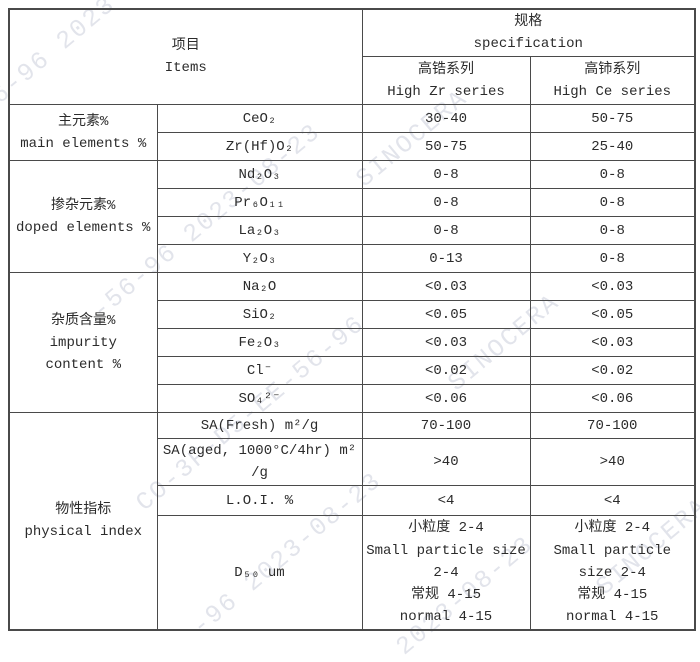 This screenshot has width=700, height=662. I want to click on table-header-row-2: 高锆系列 High Zr series 高铈系列 High Ce series, so click(352, 81).